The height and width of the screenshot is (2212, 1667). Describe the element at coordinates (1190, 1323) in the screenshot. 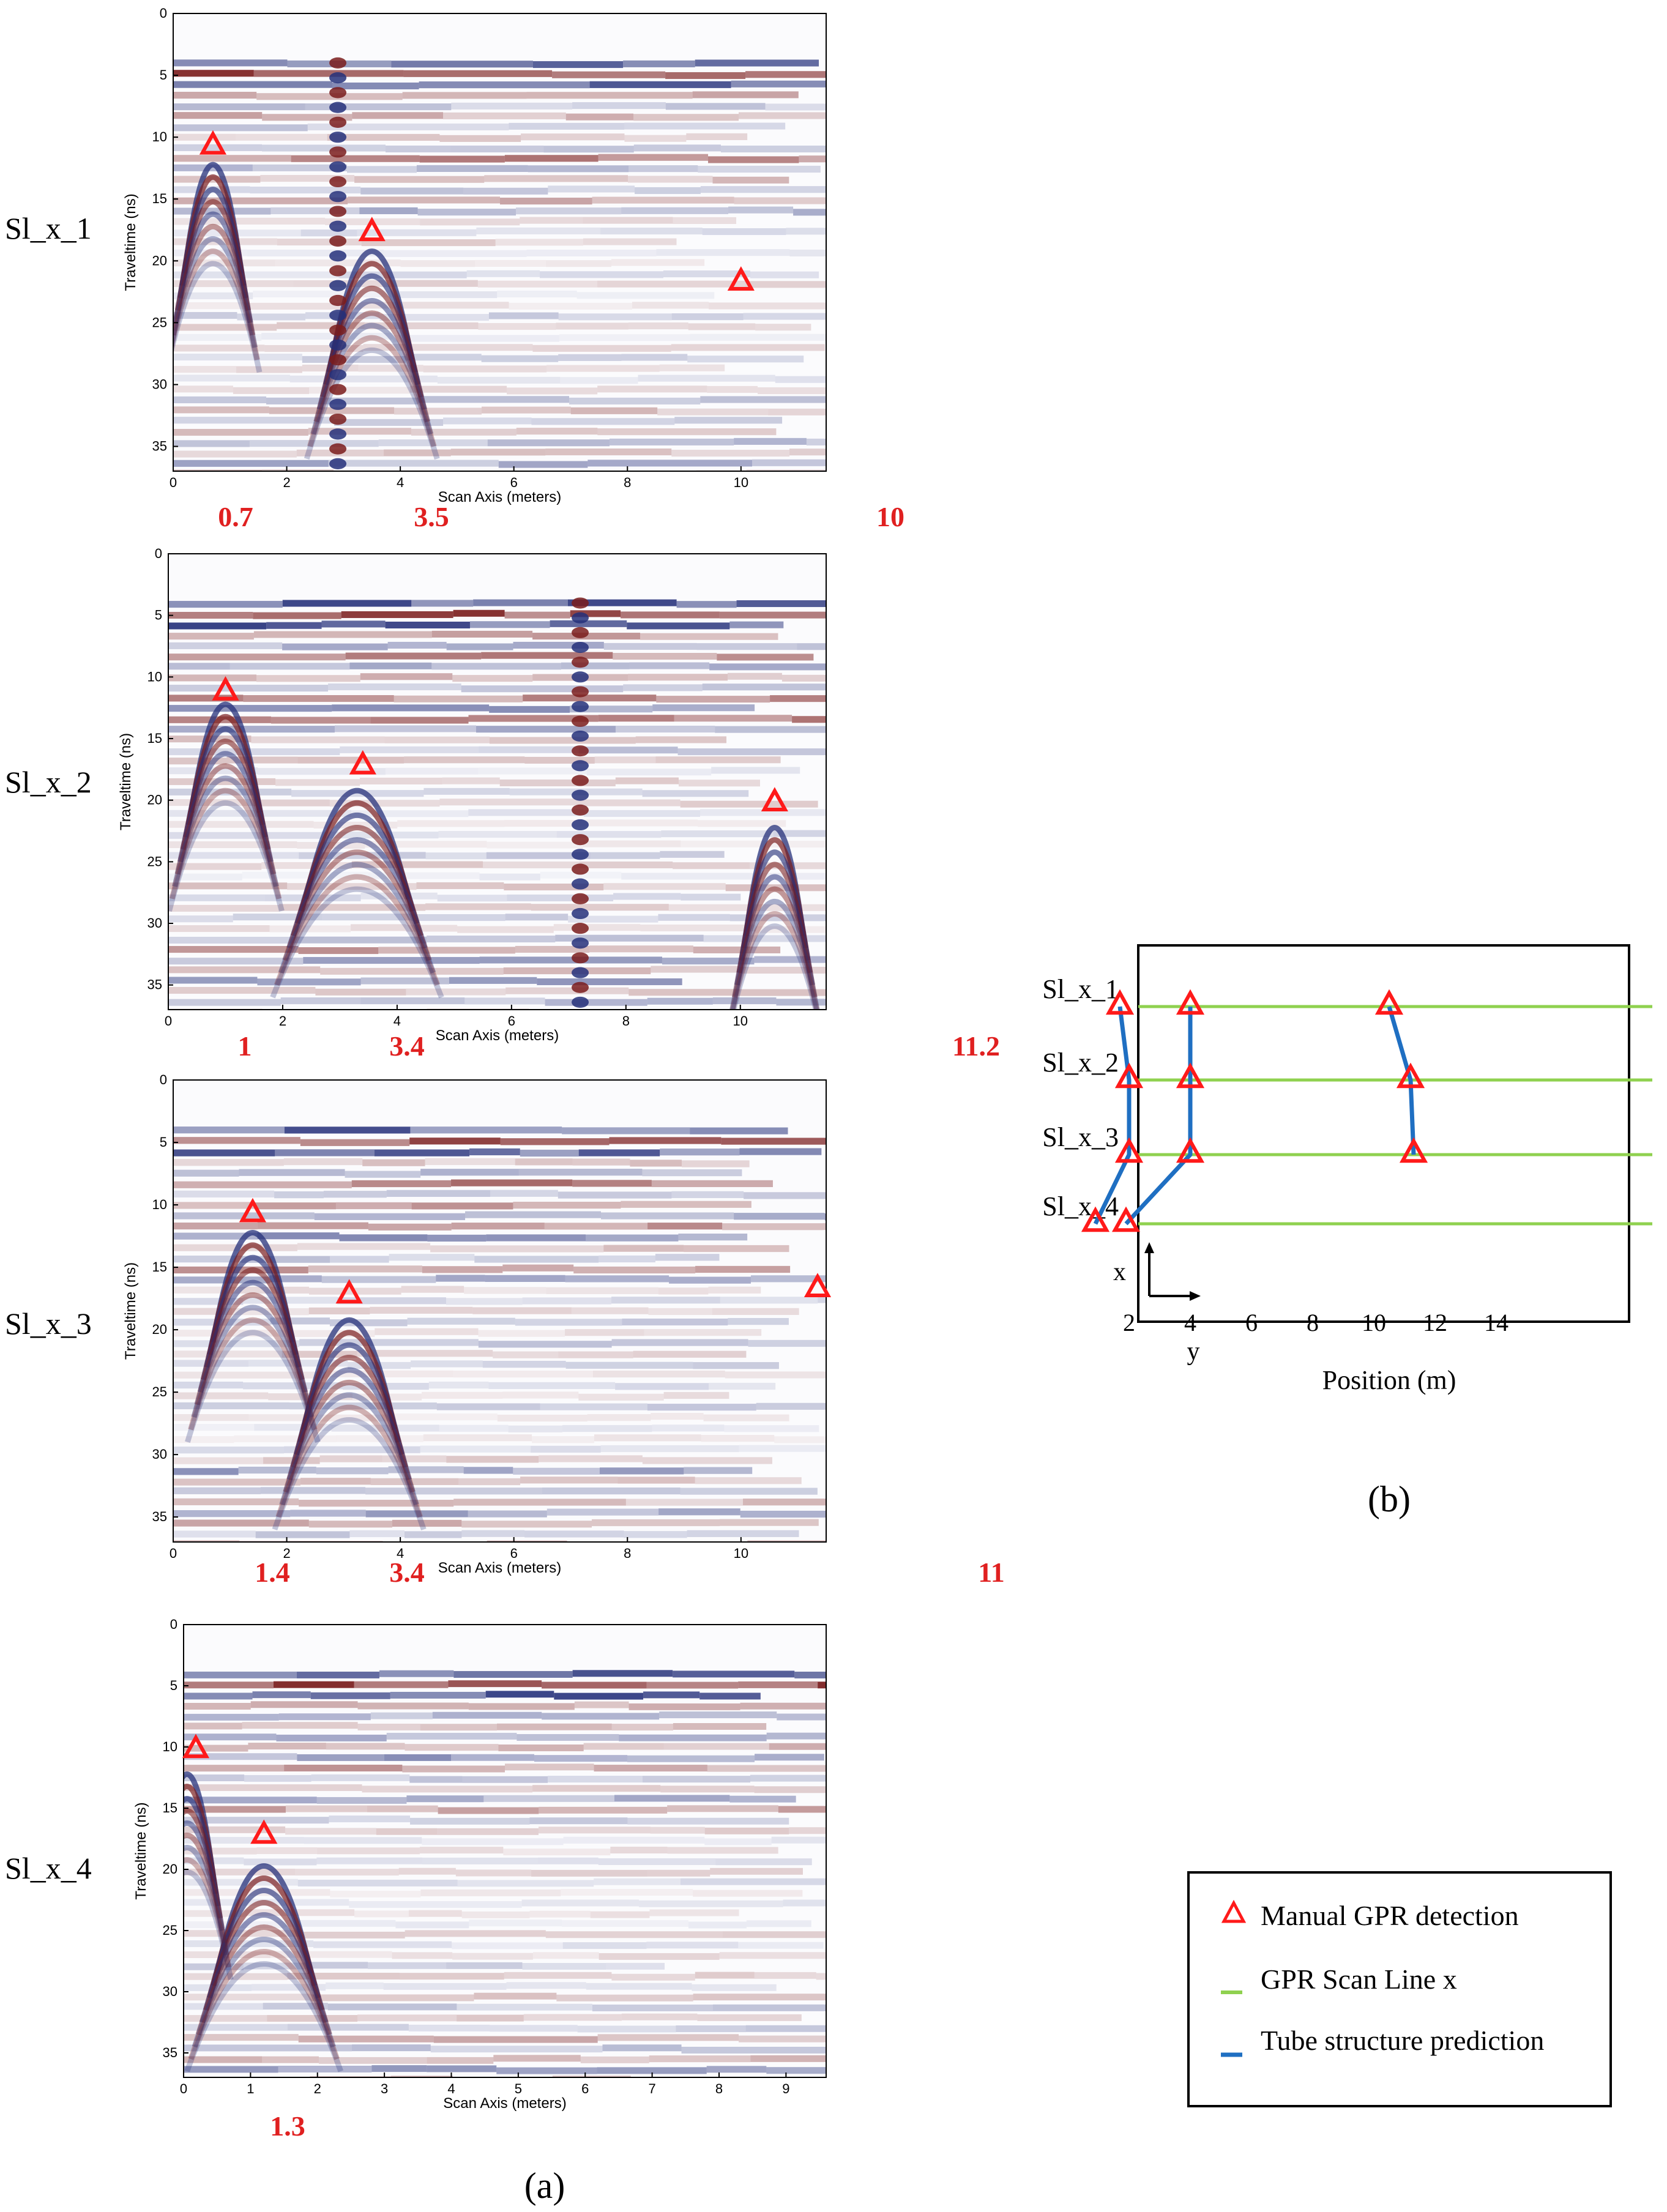

I see `x-tick-label: 4` at that location.